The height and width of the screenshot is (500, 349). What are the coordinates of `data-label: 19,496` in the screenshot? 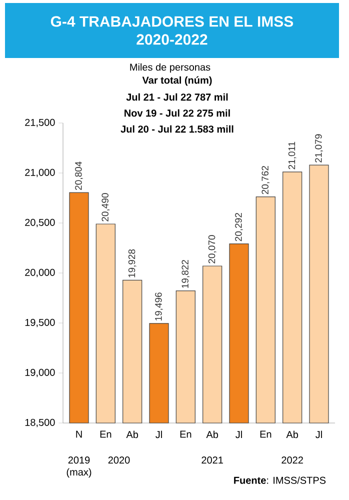 It's located at (159, 306).